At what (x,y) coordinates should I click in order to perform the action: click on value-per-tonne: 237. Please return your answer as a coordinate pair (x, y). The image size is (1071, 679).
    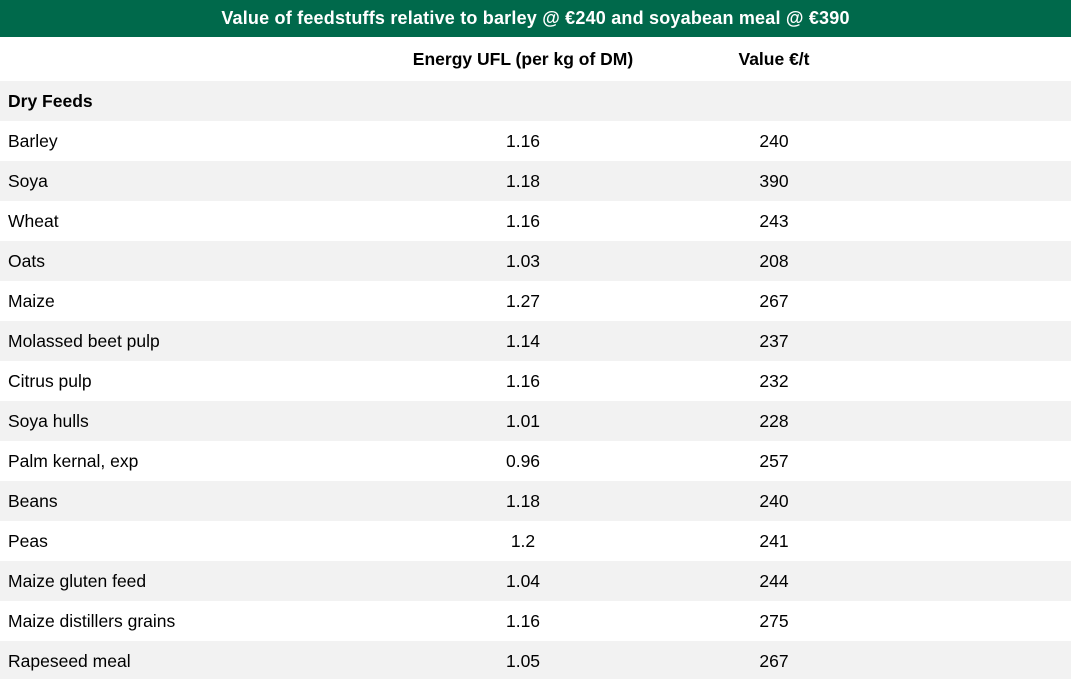
    Looking at the image, I should click on (774, 340).